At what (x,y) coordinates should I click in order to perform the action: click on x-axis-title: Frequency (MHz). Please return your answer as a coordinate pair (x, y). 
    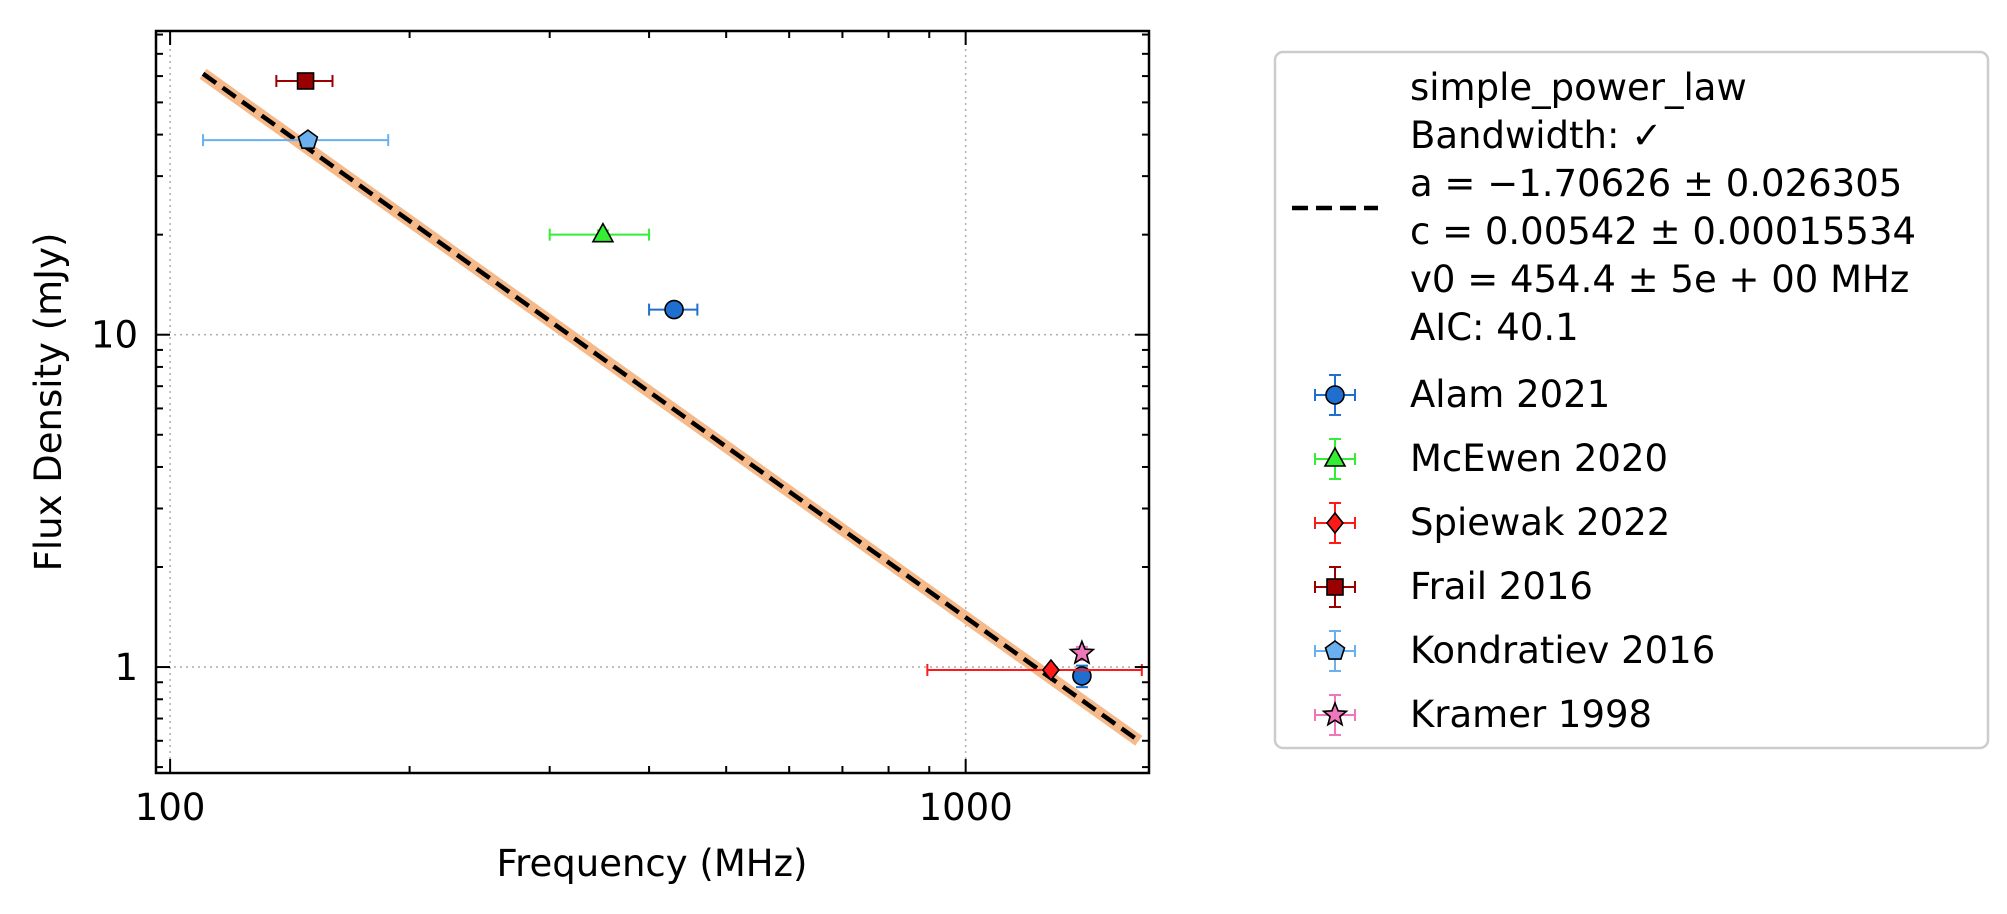
    Looking at the image, I should click on (652, 863).